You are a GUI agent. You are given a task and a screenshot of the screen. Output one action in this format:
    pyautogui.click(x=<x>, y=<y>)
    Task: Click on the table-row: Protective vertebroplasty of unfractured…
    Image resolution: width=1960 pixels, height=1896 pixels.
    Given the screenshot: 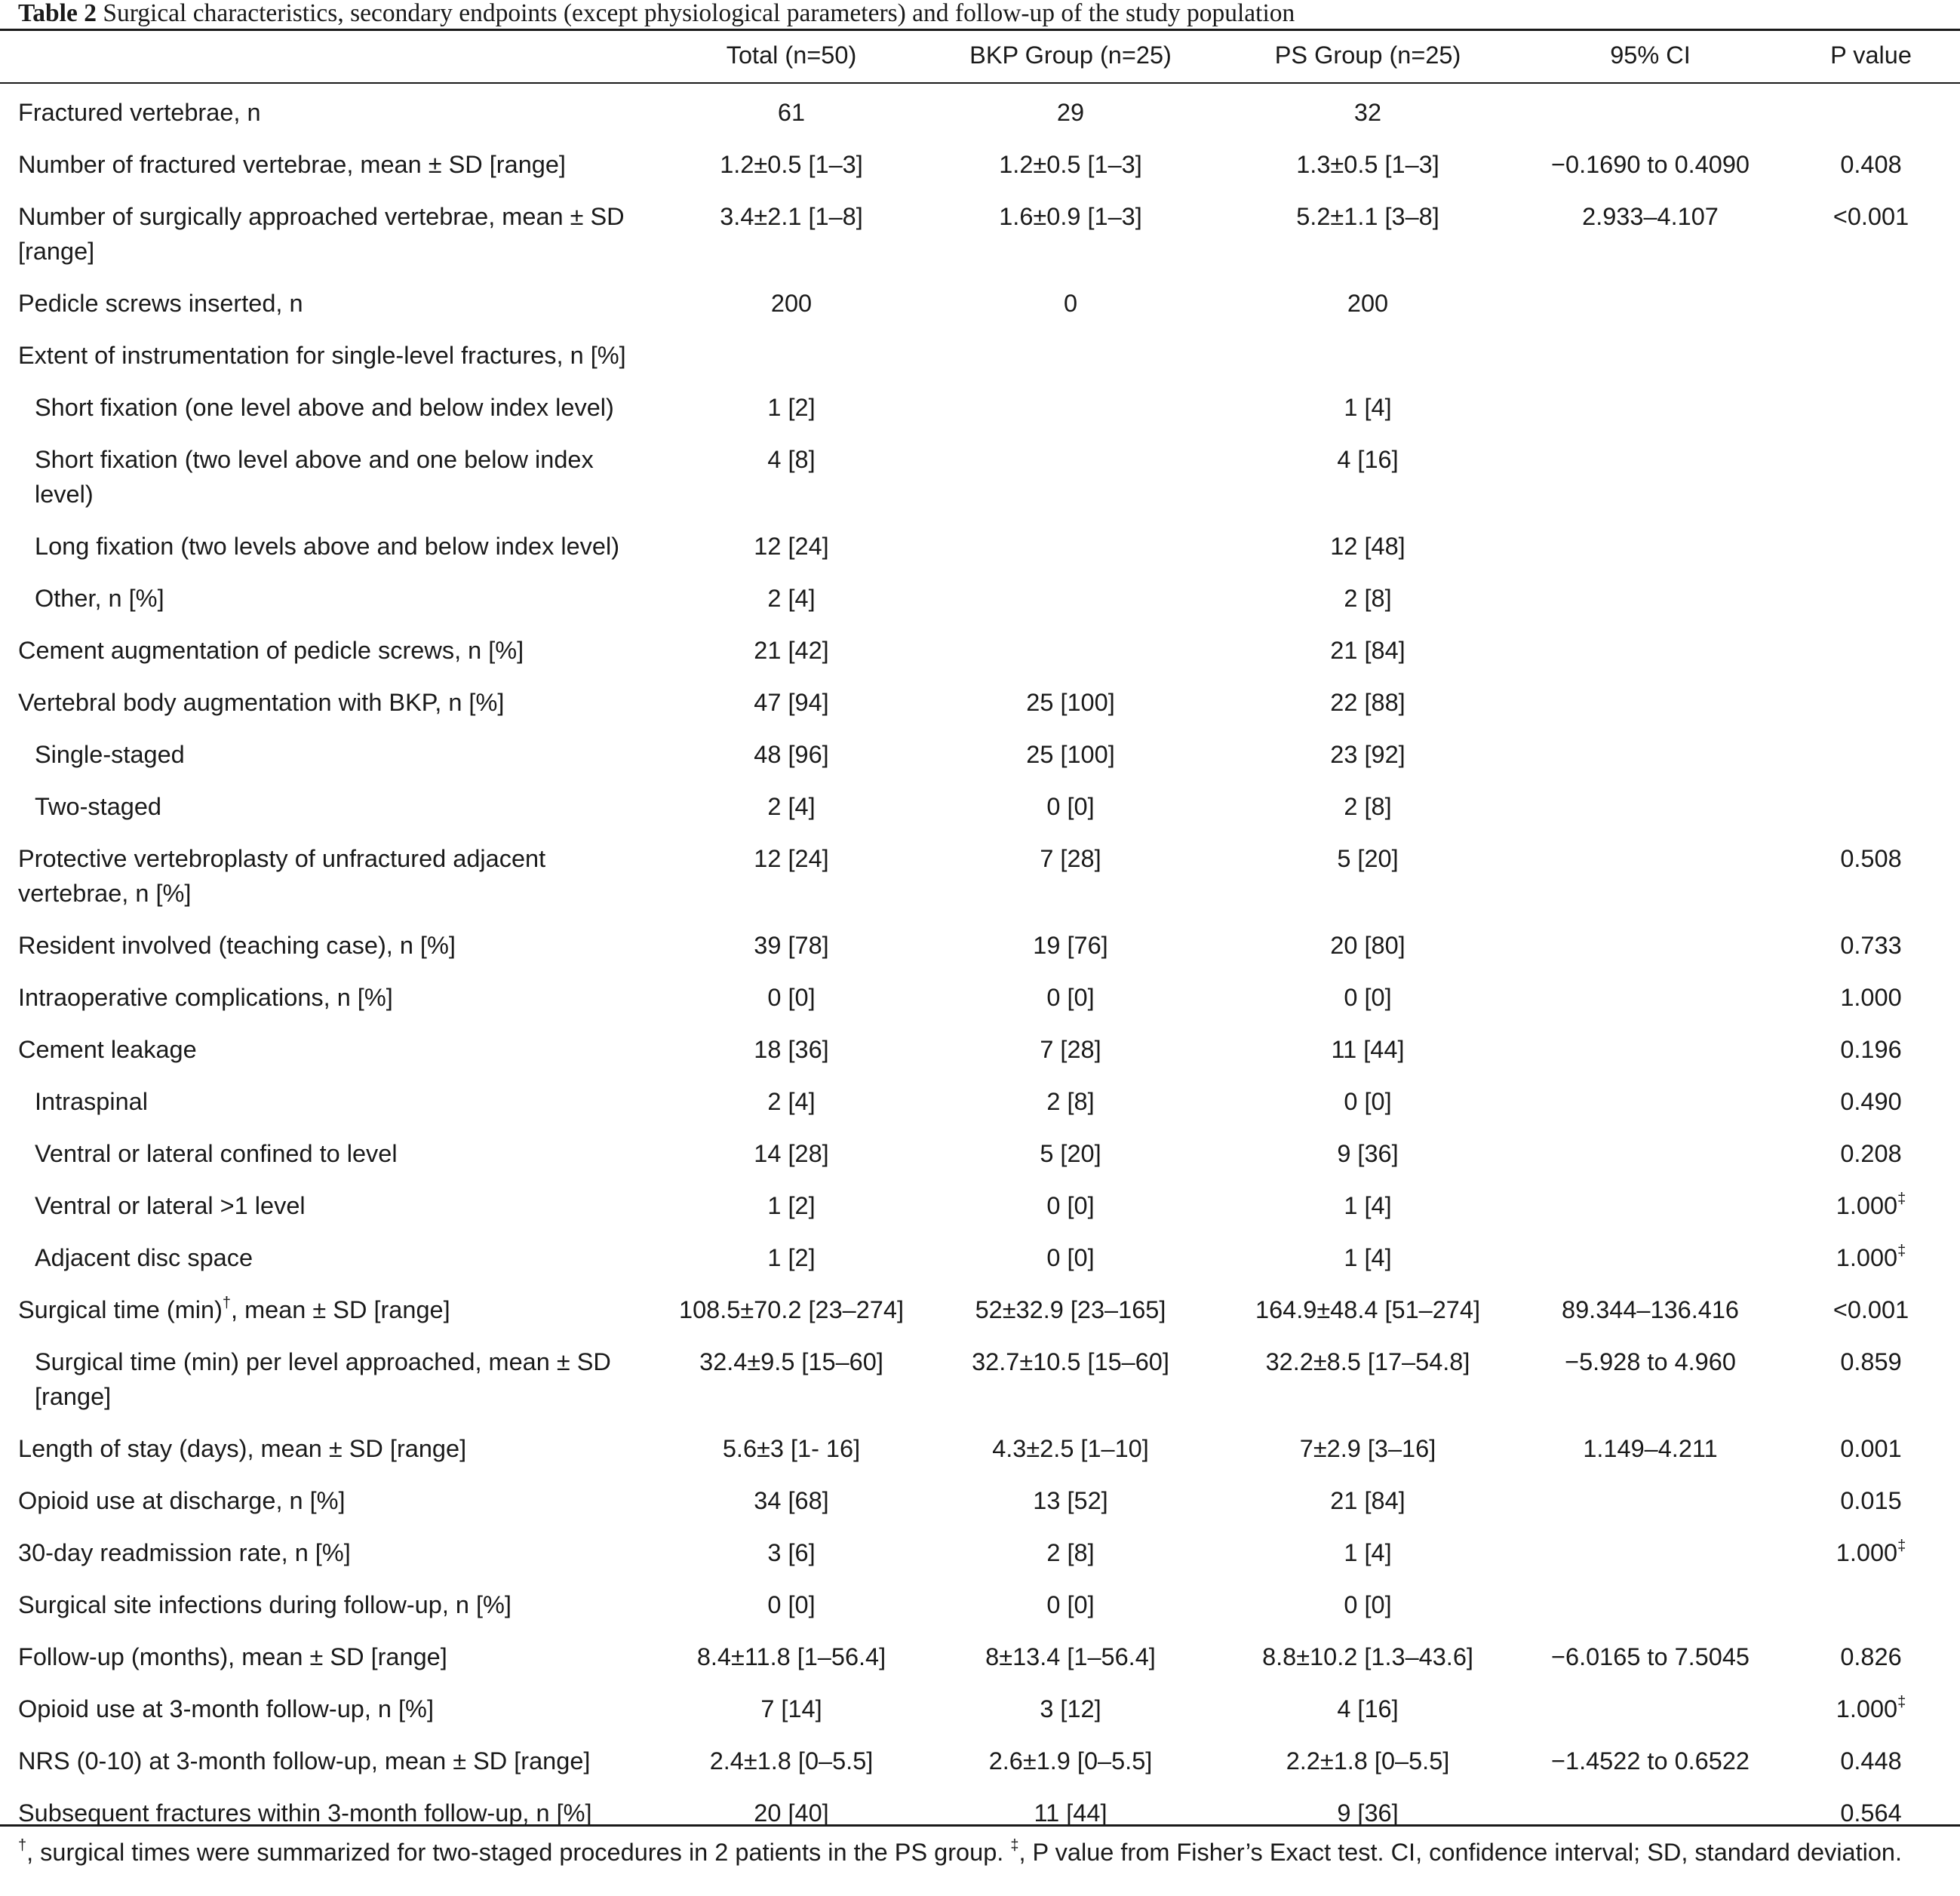 What is the action you would take?
    pyautogui.click(x=980, y=871)
    